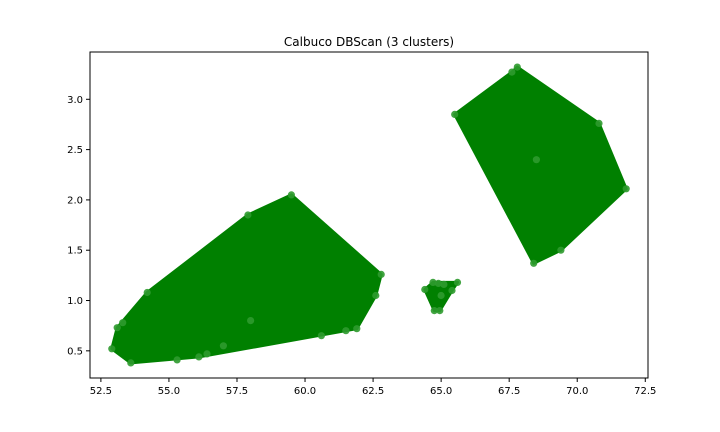  What do you see at coordinates (305, 391) in the screenshot?
I see `x-tick-label: 60.0` at bounding box center [305, 391].